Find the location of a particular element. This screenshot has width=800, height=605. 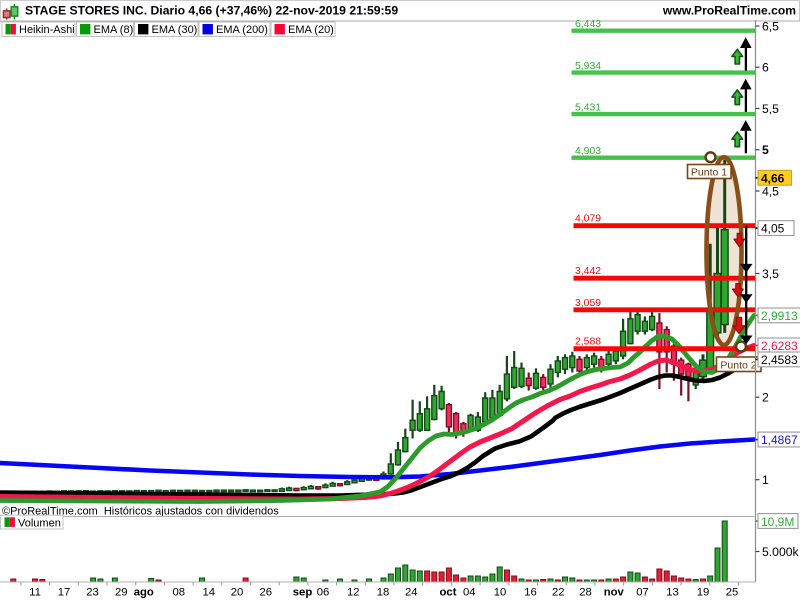

svg-text: 5.000k is located at coordinates (780, 552).